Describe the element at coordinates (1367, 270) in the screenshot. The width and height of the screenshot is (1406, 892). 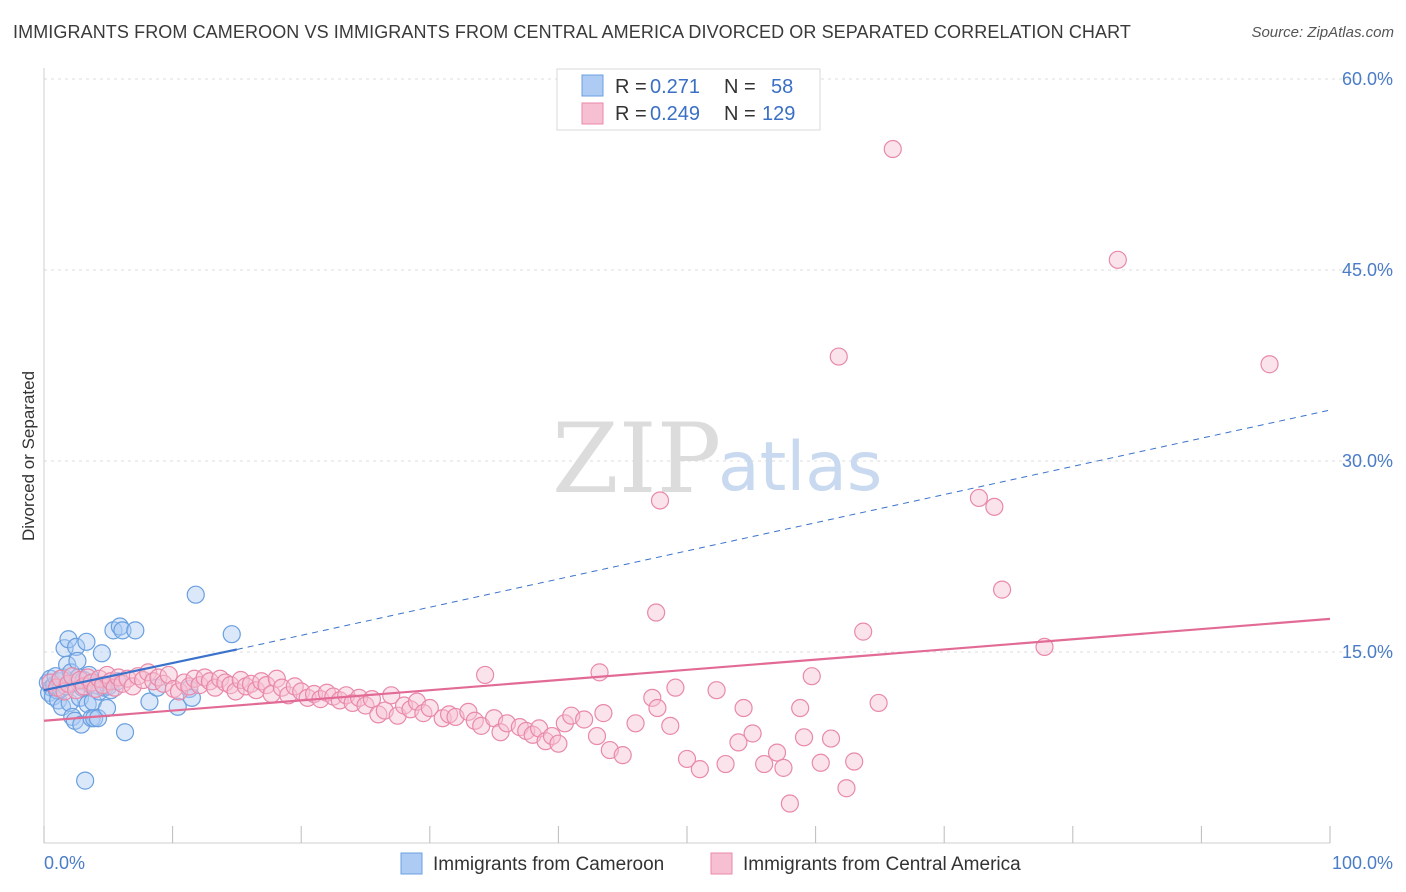
I see `y-tick-label-2: 45.0%` at that location.